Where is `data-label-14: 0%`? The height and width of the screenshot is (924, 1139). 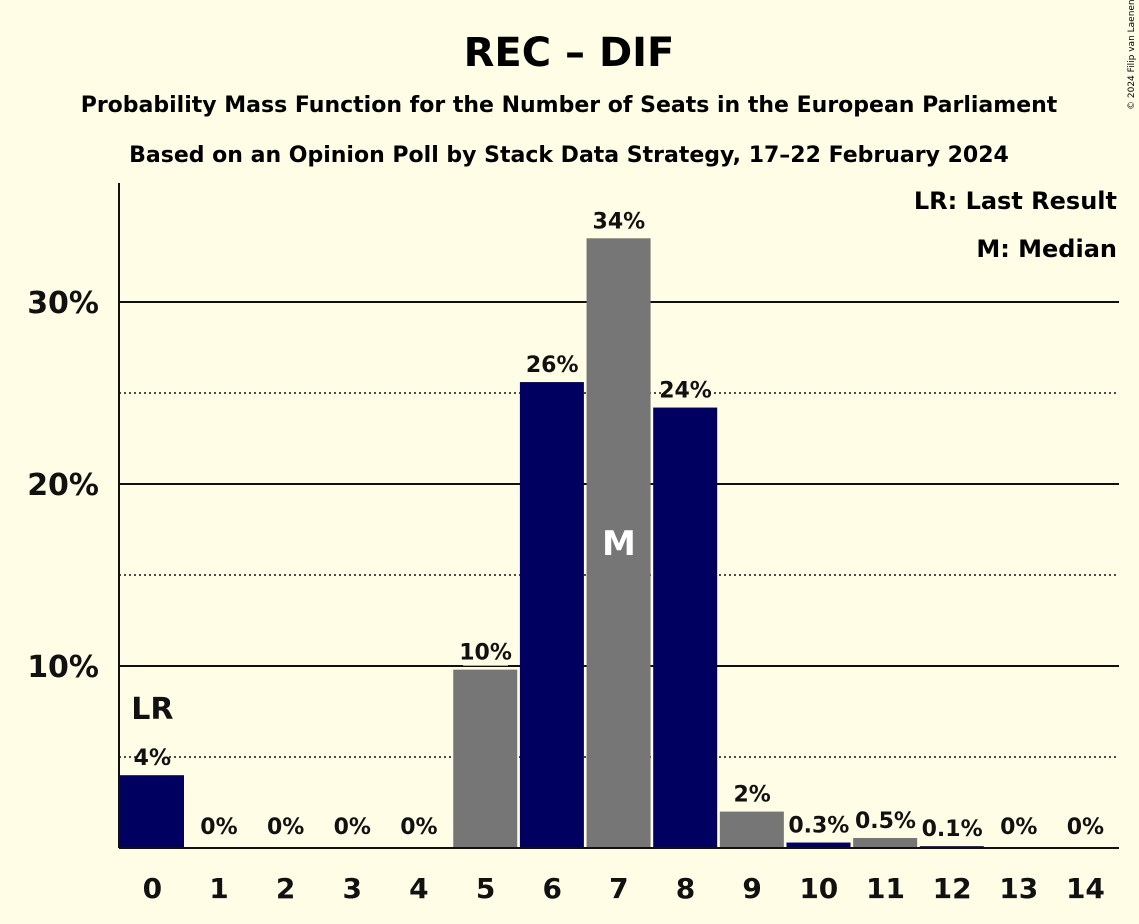
data-label-14: 0% is located at coordinates (1085, 827).